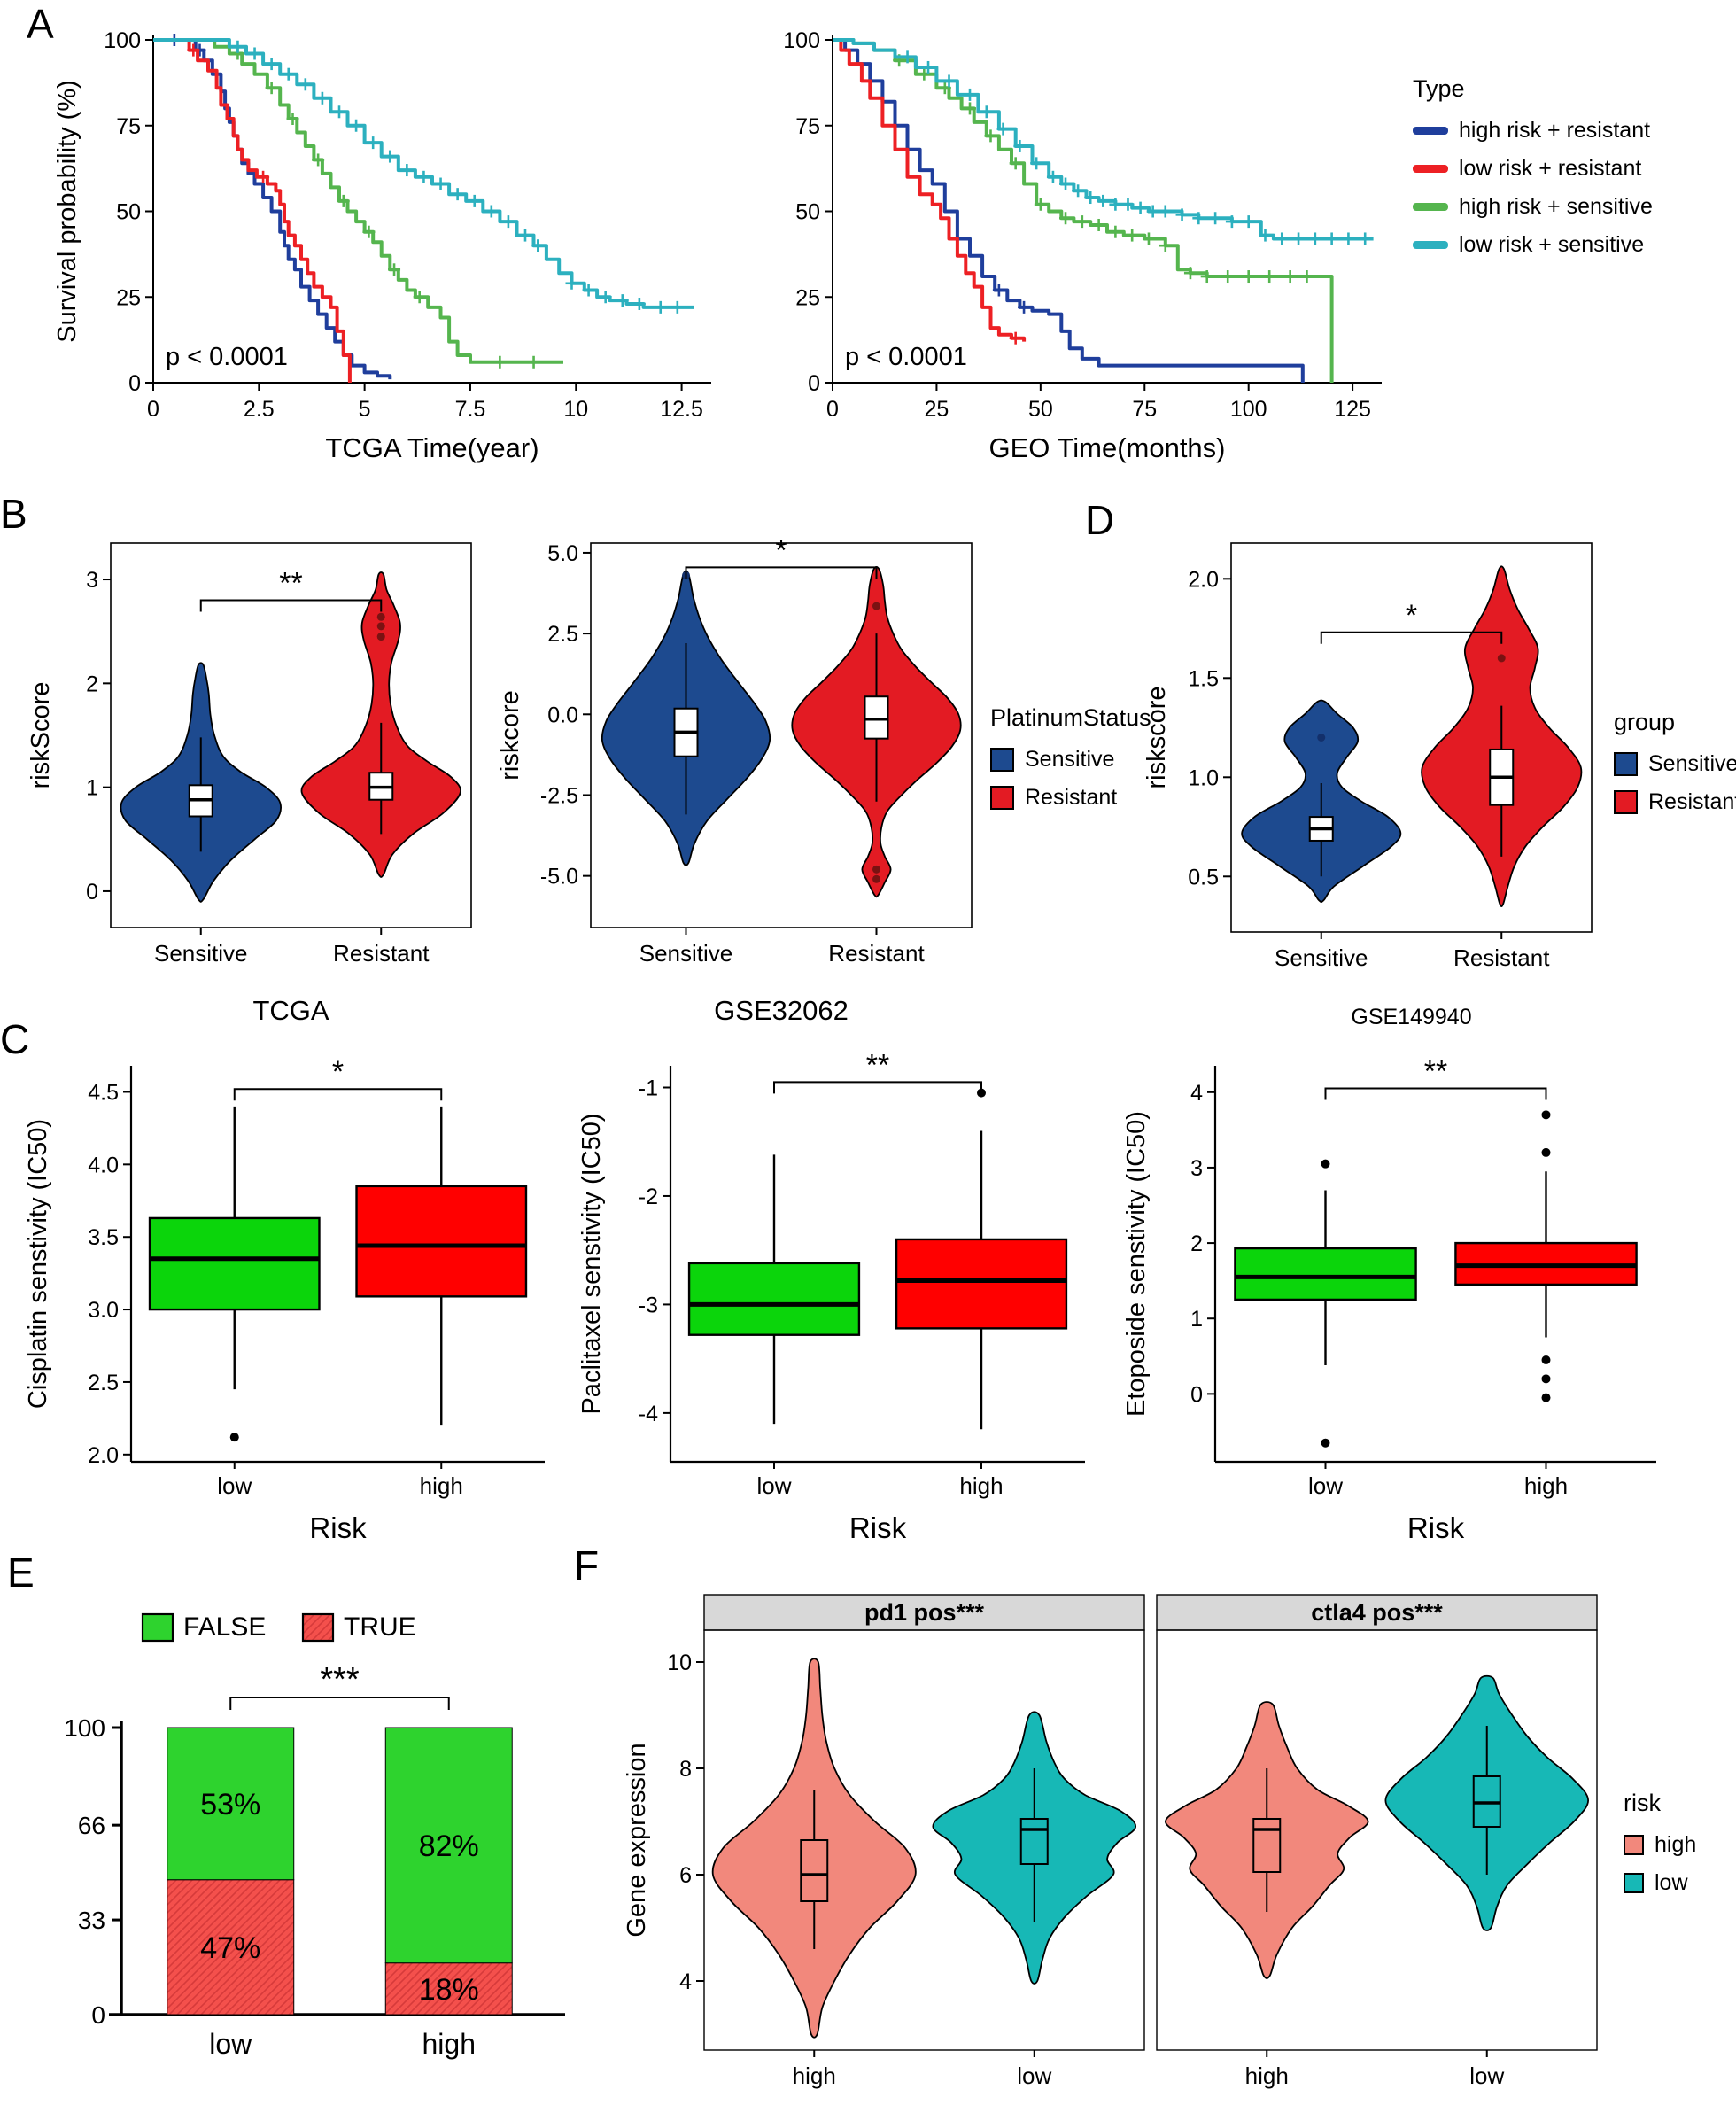  Describe the element at coordinates (365, 409) in the screenshot. I see `x-tick-label: 5` at that location.